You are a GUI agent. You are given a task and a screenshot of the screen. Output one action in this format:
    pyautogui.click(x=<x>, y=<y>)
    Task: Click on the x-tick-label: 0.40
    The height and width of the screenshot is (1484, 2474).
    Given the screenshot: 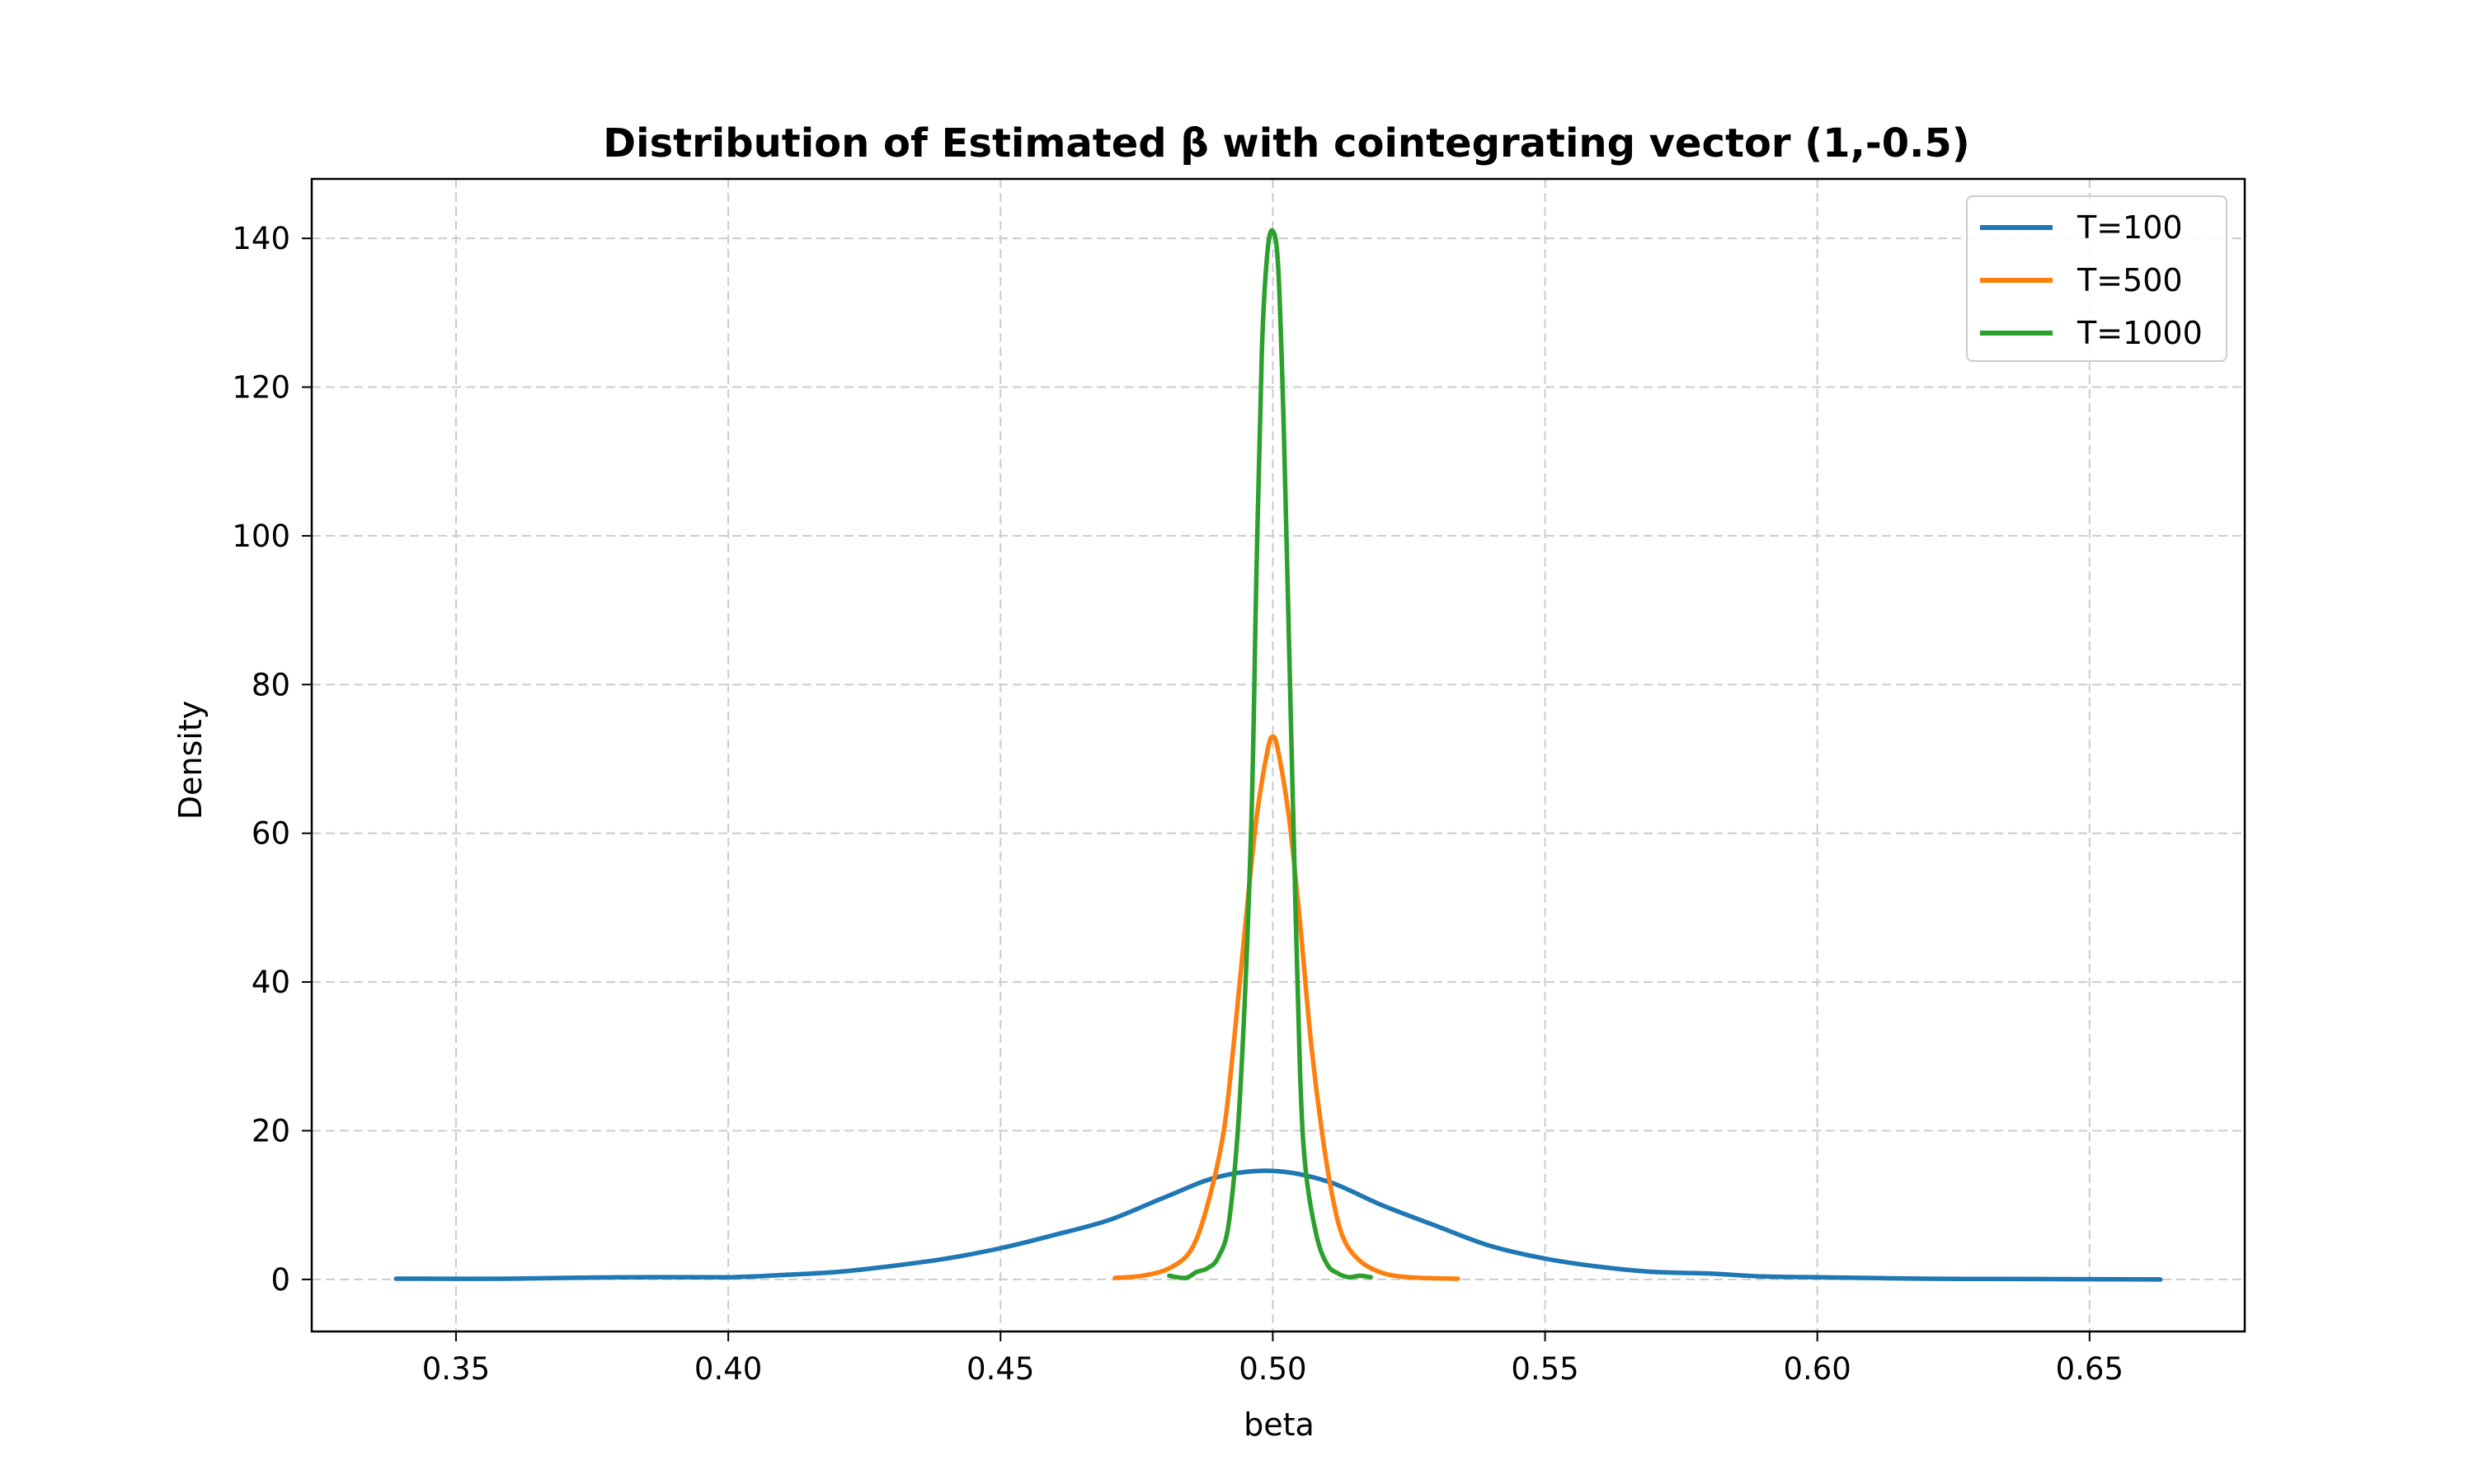 What is the action you would take?
    pyautogui.click(x=728, y=1369)
    